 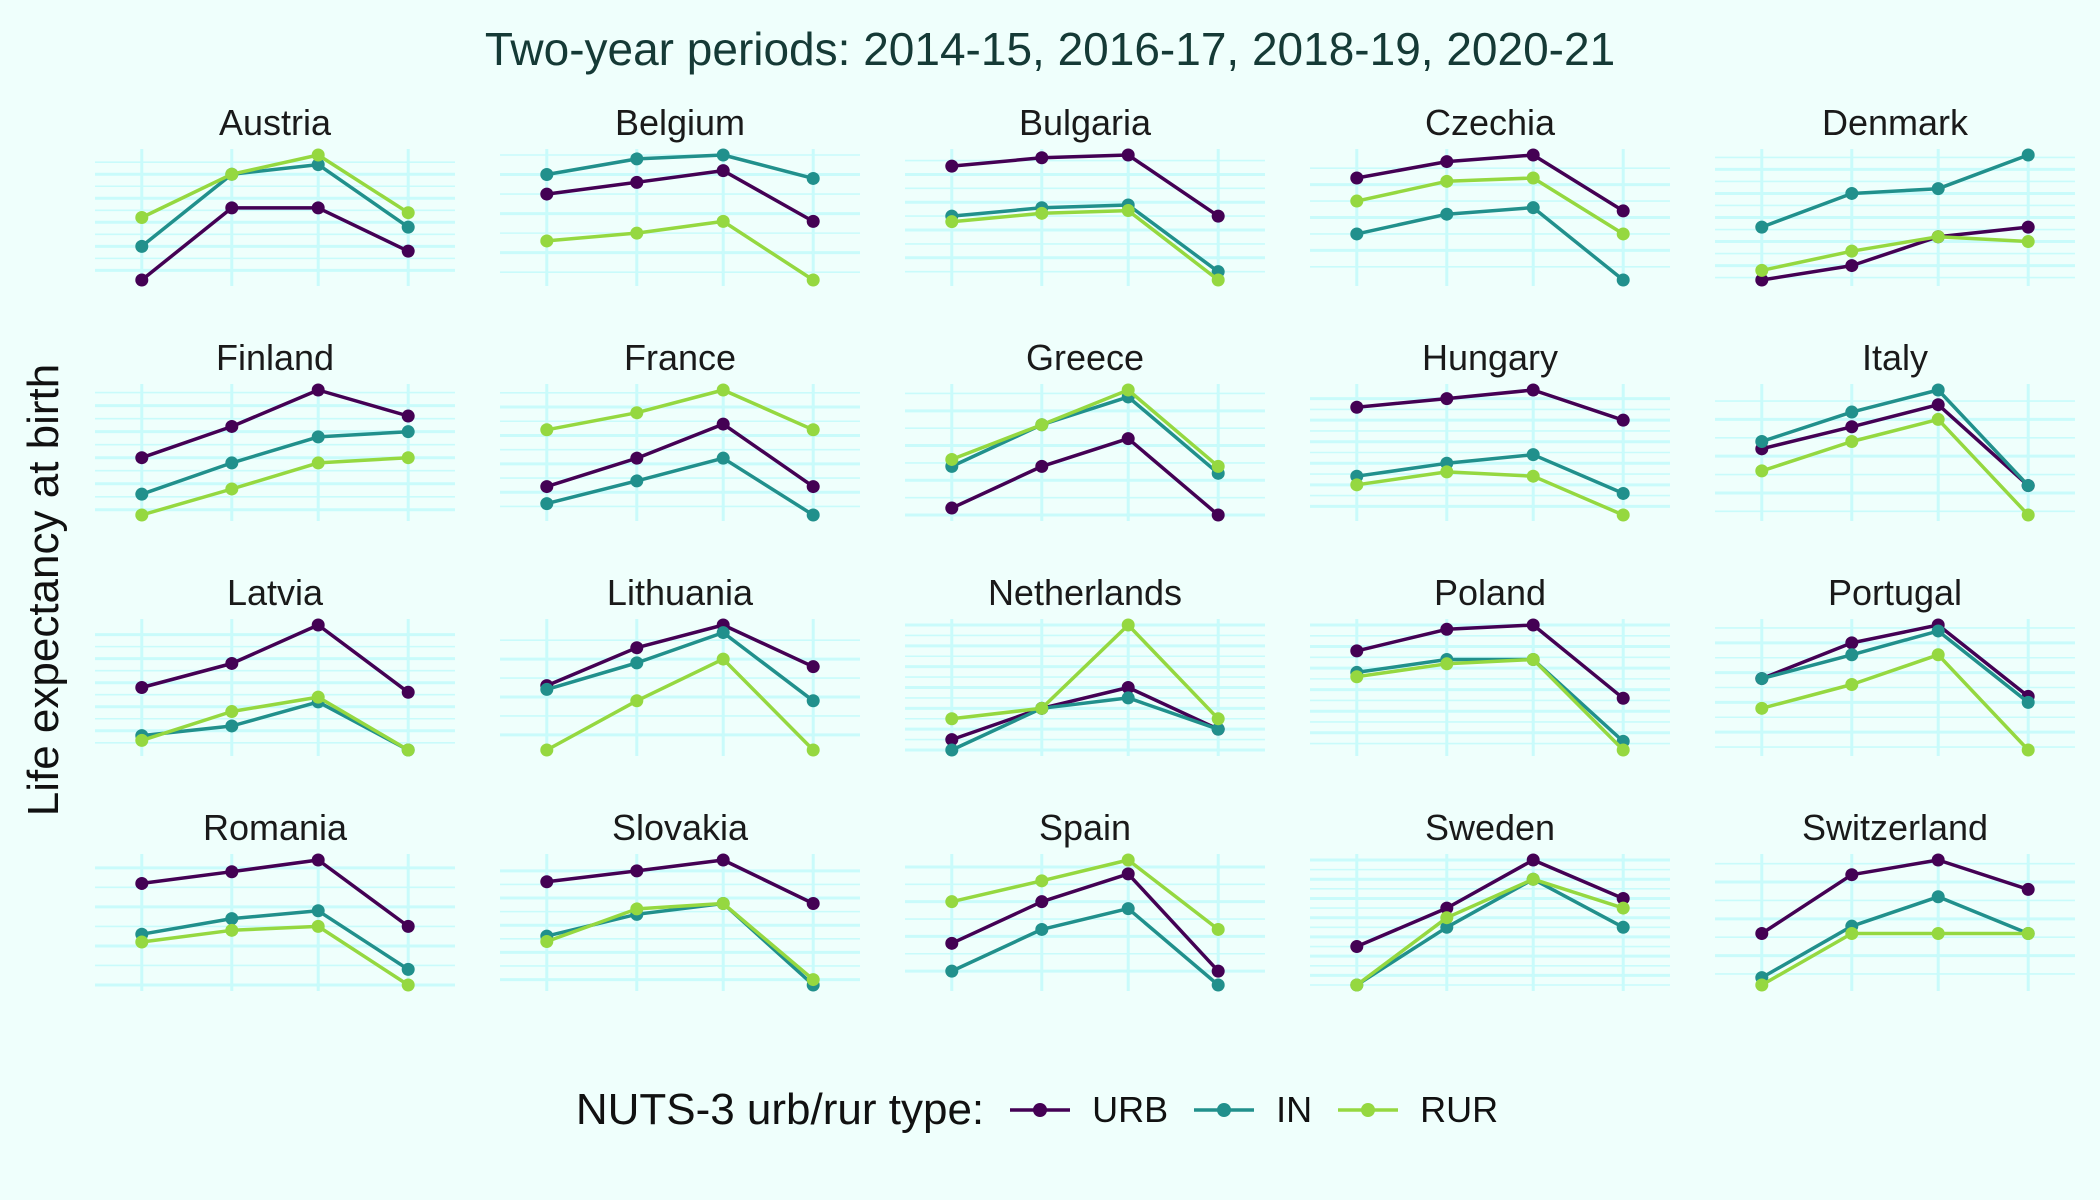 What do you see at coordinates (1294, 1109) in the screenshot?
I see `legend-label-in: IN` at bounding box center [1294, 1109].